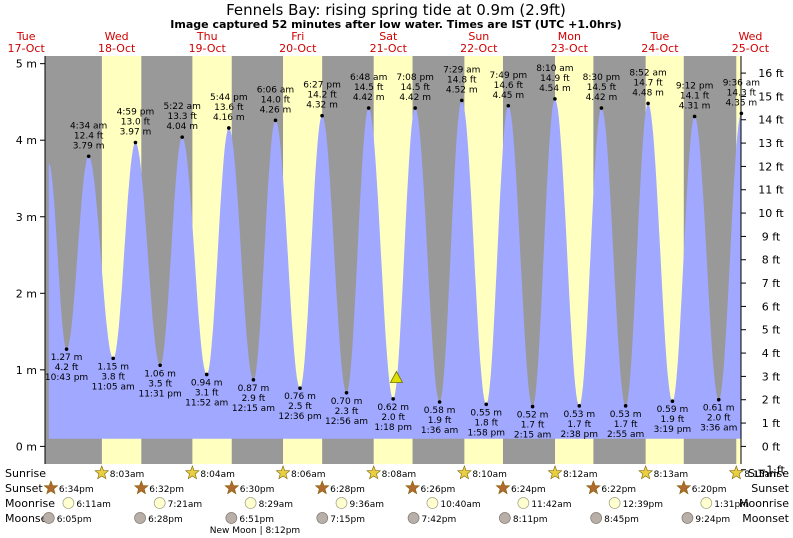  Describe the element at coordinates (718, 429) in the screenshot. I see `low-tide-time: 3:36 am` at that location.